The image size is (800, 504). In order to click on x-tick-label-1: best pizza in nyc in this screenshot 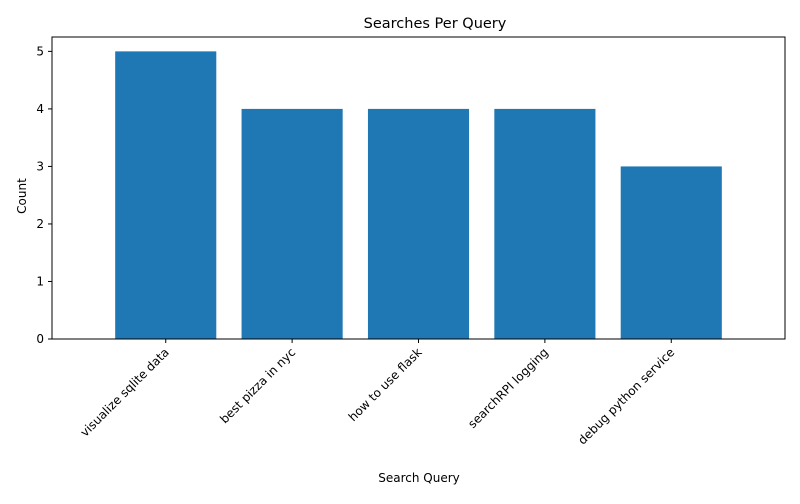, I will do `click(257, 385)`.